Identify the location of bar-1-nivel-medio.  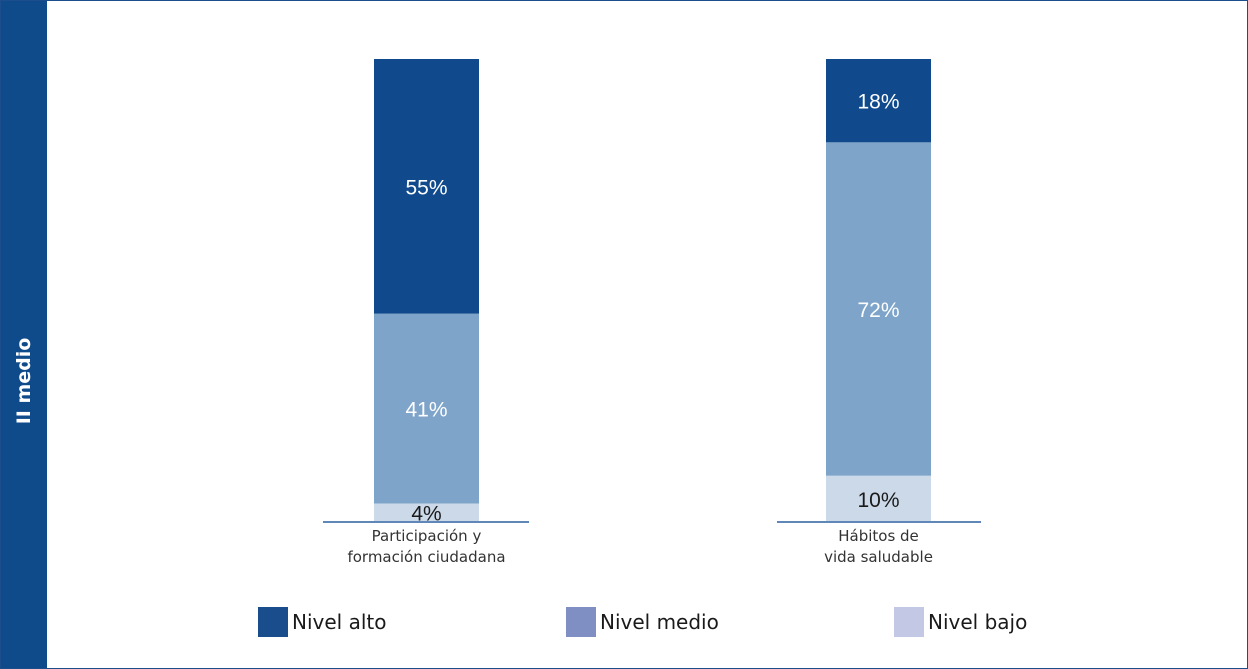
(426, 408).